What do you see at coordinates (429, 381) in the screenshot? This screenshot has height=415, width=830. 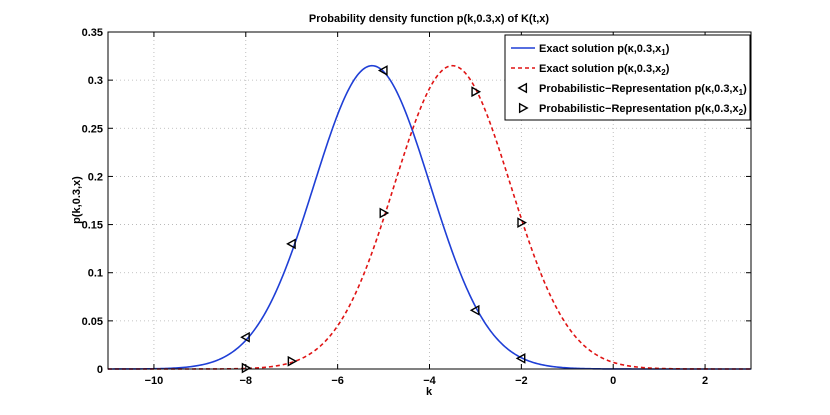 I see `x-tick-label: −4` at bounding box center [429, 381].